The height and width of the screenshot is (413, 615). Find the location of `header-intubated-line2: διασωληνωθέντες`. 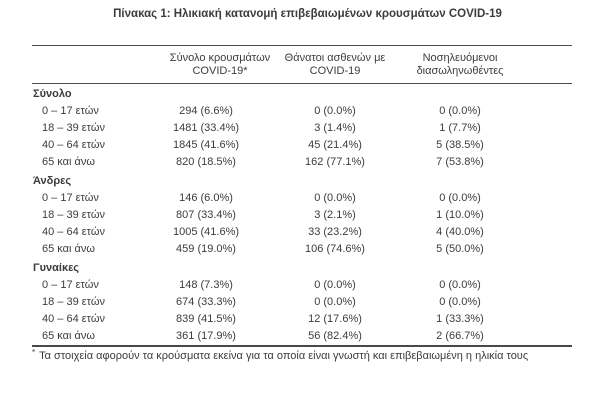

header-intubated-line2: διασωληνωθέντες is located at coordinates (460, 71).